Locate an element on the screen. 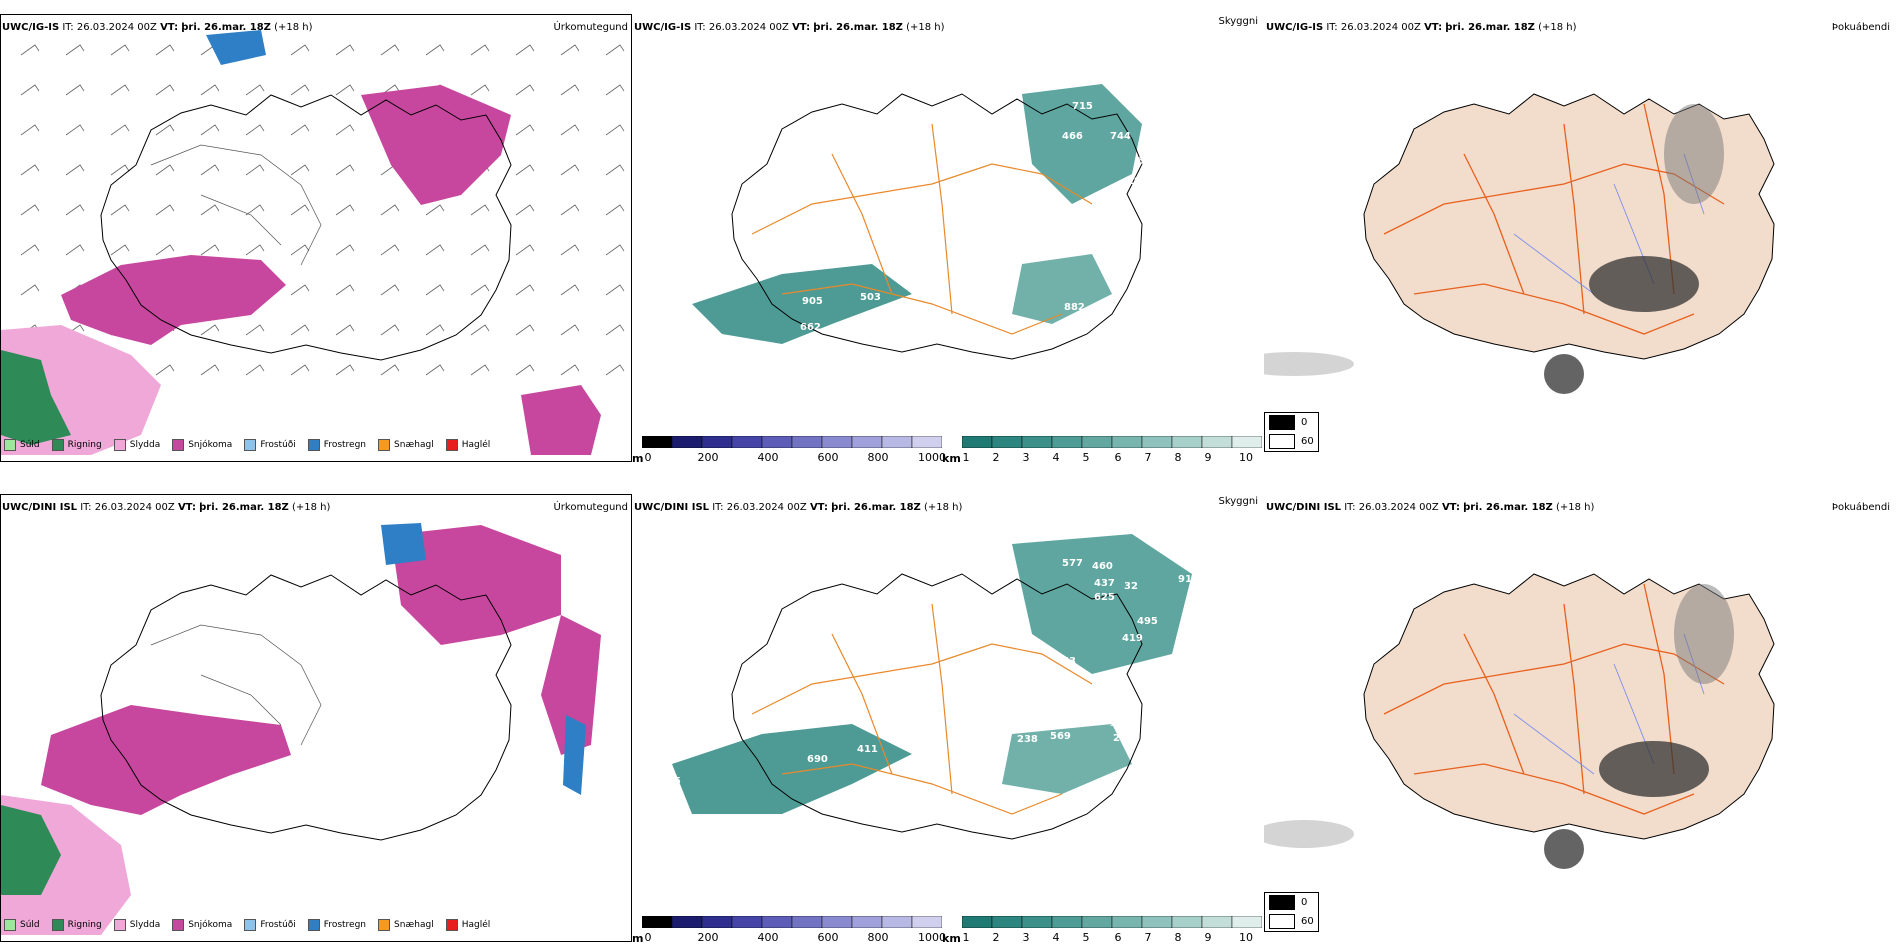 The width and height of the screenshot is (1900, 950). tick-label: 400 is located at coordinates (768, 457).